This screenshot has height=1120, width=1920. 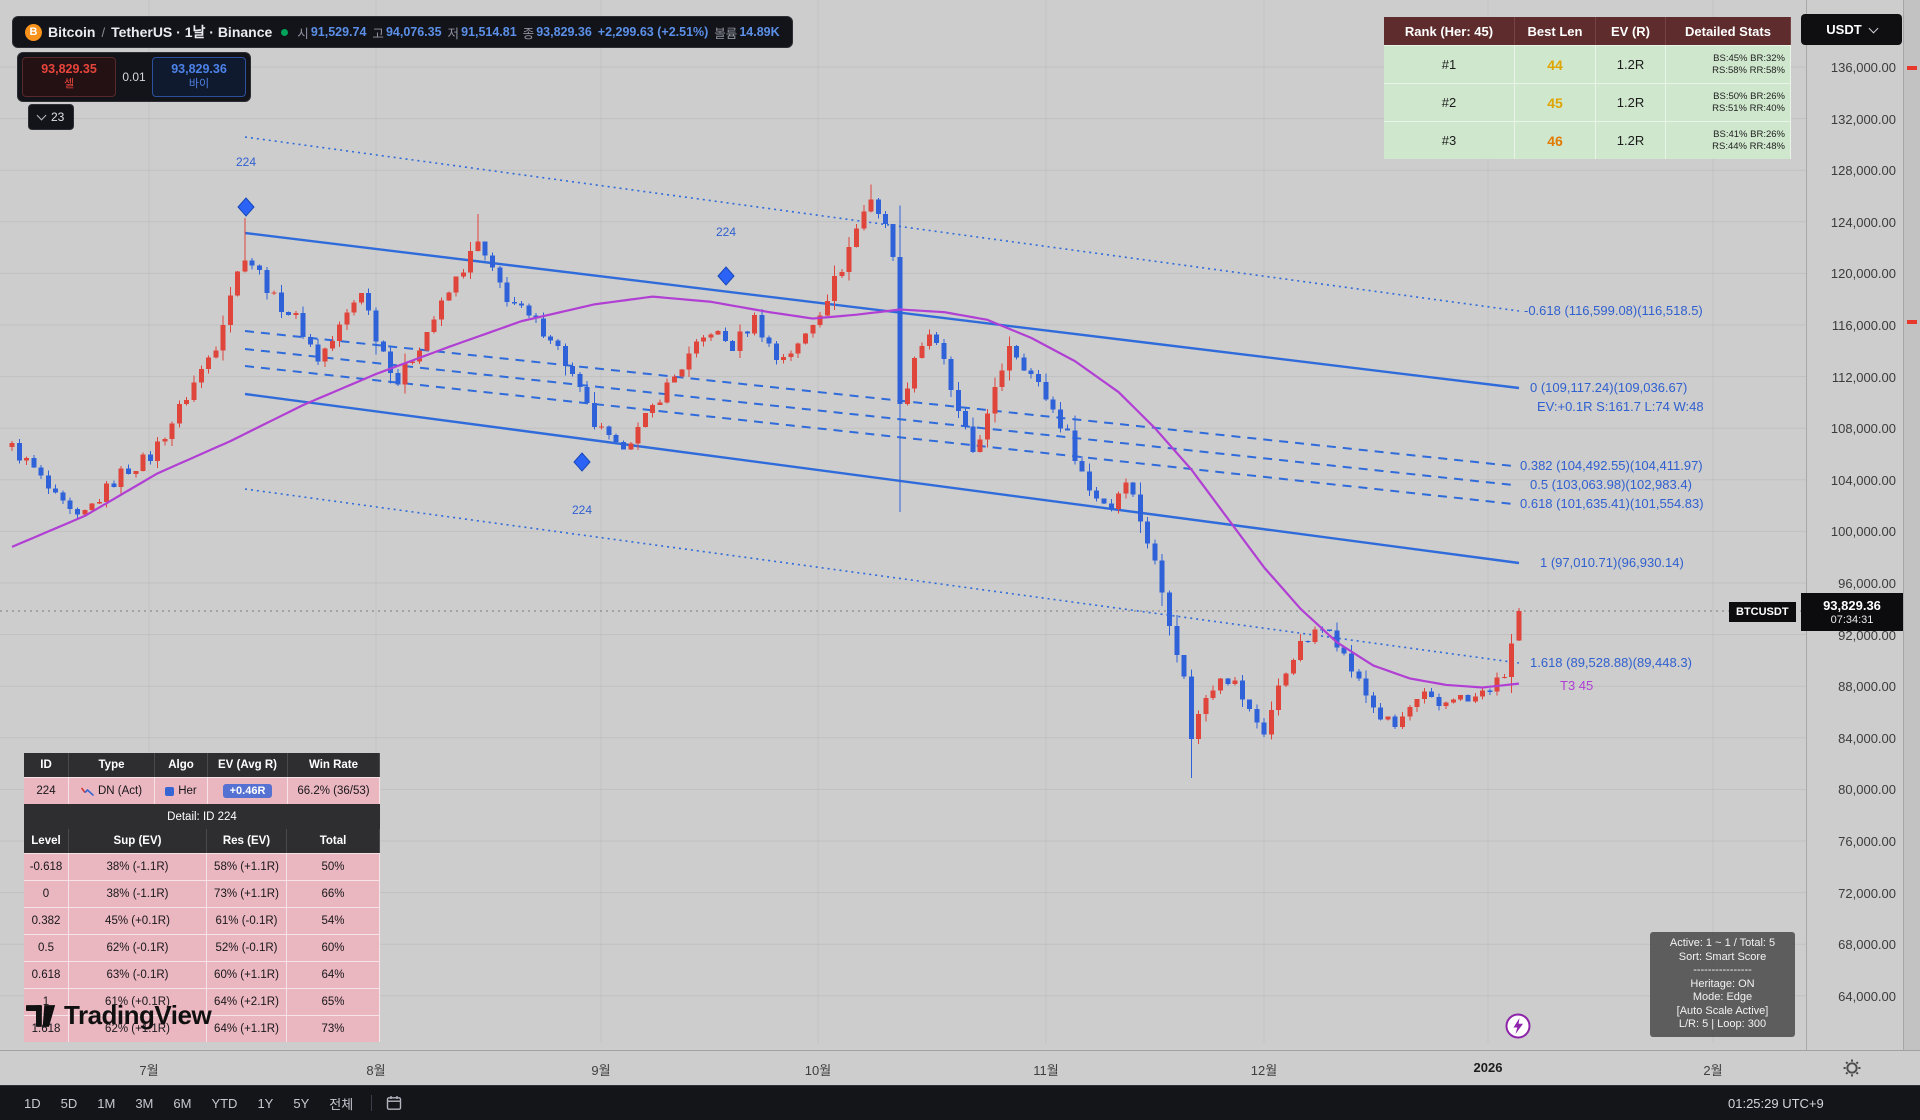 What do you see at coordinates (51, 117) in the screenshot?
I see `object-tree-chip: 23` at bounding box center [51, 117].